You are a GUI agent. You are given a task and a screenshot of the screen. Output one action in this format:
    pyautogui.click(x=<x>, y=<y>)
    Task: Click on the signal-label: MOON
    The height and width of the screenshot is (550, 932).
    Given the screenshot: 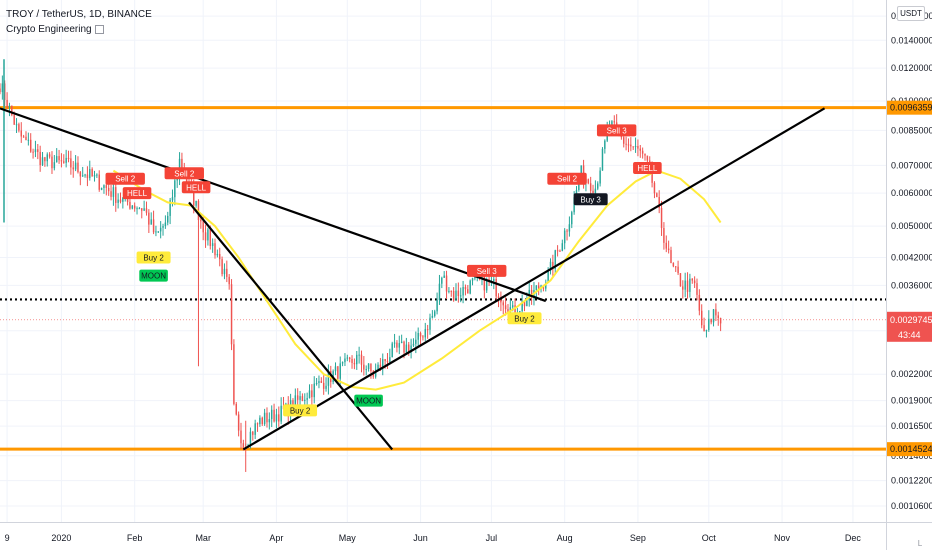 What is the action you would take?
    pyautogui.click(x=368, y=401)
    